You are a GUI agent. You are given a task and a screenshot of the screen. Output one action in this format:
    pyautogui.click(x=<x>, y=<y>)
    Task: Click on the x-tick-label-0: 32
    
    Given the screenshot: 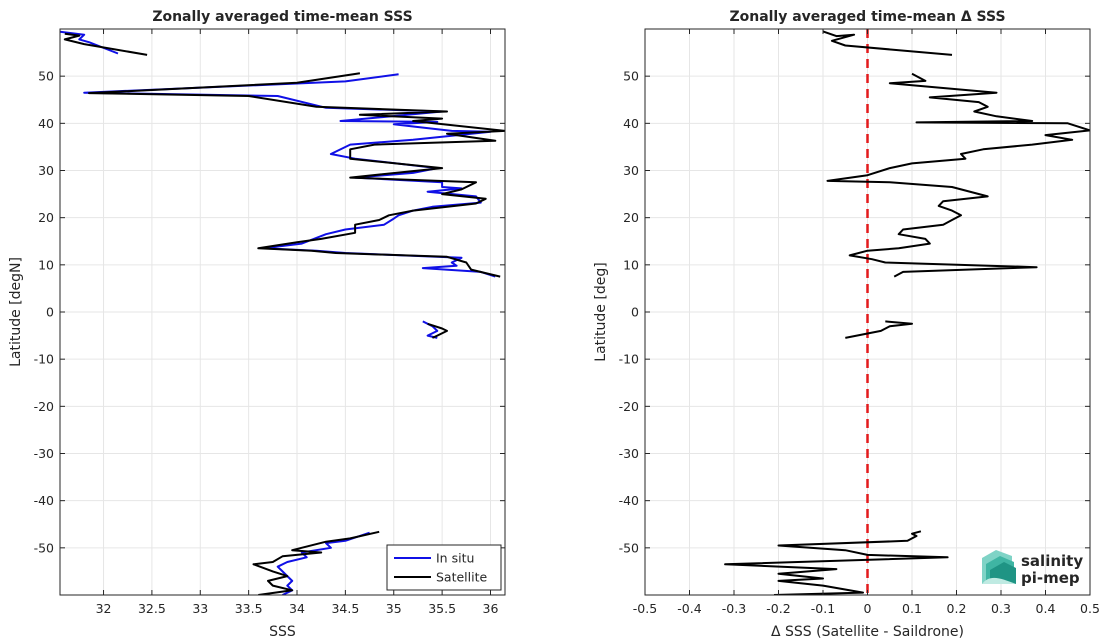 What is the action you would take?
    pyautogui.click(x=104, y=608)
    